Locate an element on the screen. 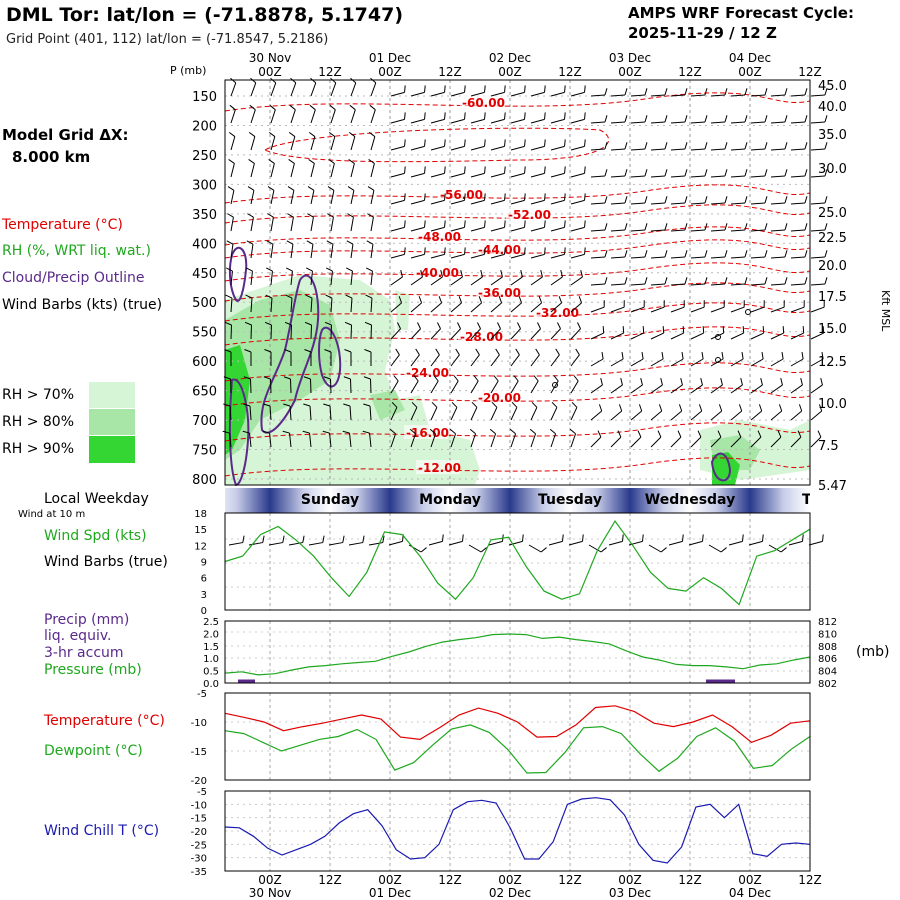 Image resolution: width=900 pixels, height=900 pixels. temperature-tick-label: -5 is located at coordinates (202, 694).